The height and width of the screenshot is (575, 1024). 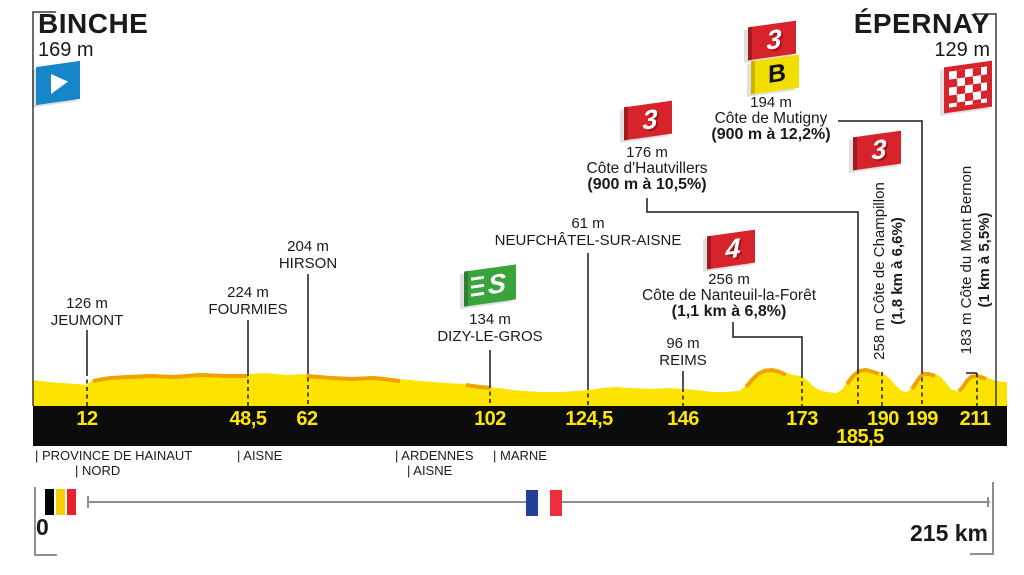 What do you see at coordinates (860, 437) in the screenshot?
I see `km-tick-label-row2: 185,5` at bounding box center [860, 437].